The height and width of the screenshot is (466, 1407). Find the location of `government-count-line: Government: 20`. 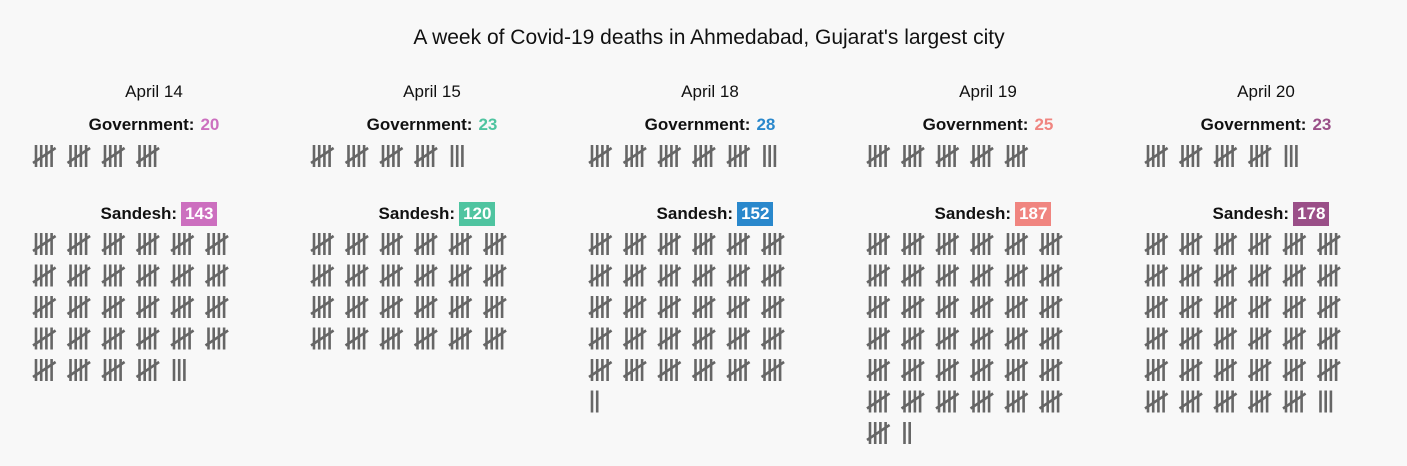

government-count-line: Government: 20 is located at coordinates (154, 125).